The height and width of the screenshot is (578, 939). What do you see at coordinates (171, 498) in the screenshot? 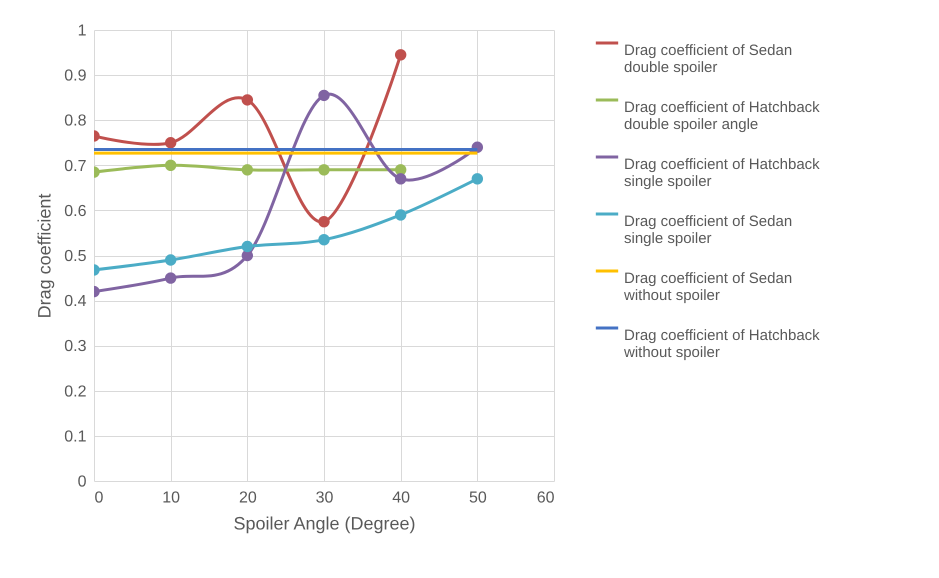
I see `x-tick-label: 10` at bounding box center [171, 498].